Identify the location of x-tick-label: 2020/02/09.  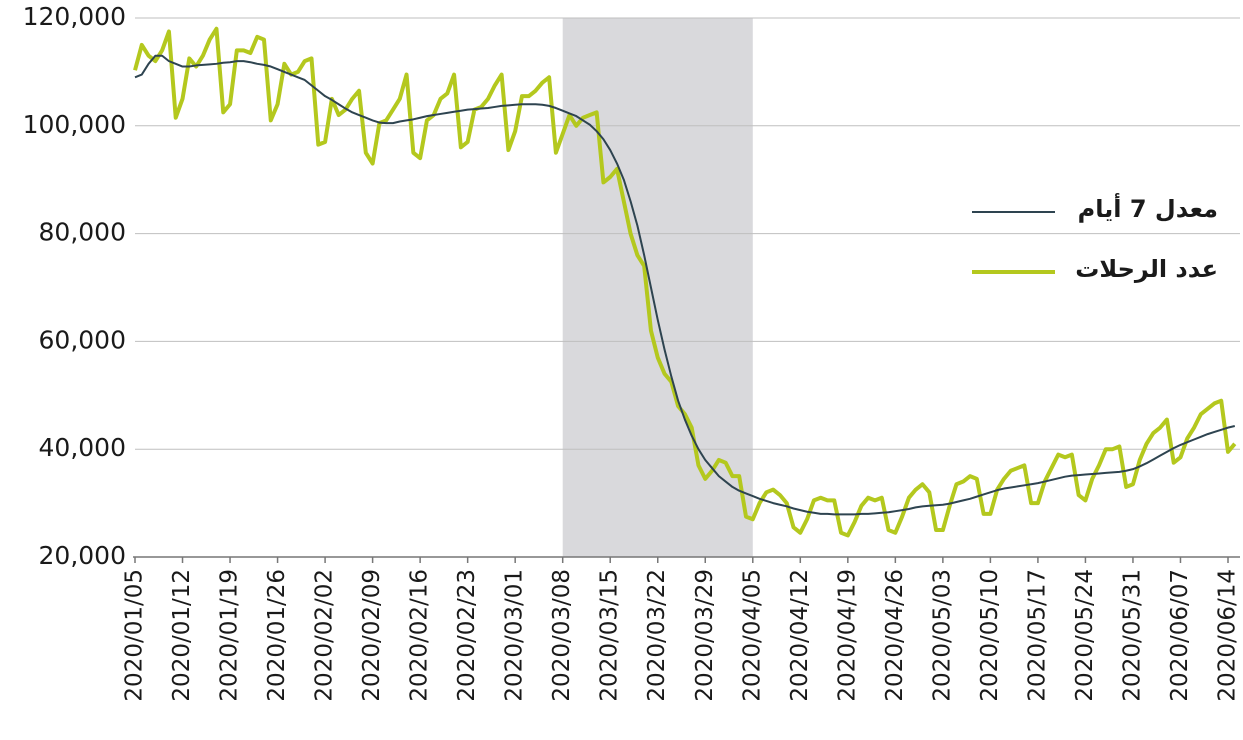
(372, 635).